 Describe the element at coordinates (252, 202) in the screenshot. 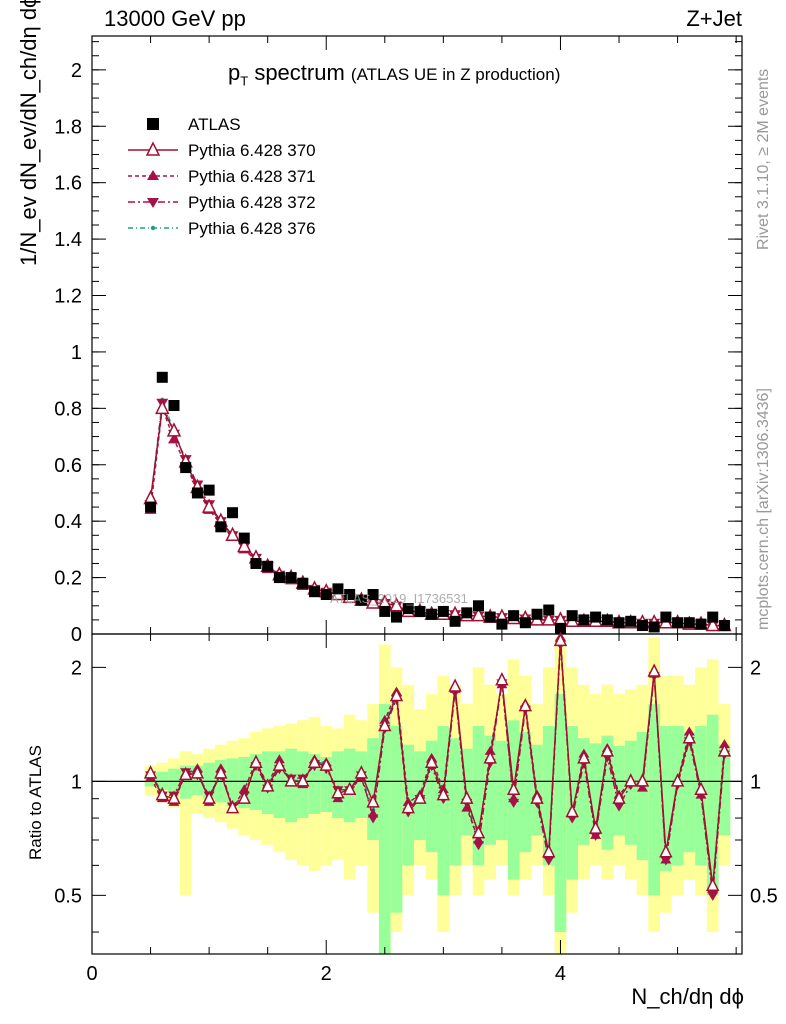

I see `legend-label-3: Pythia 6.428 372` at that location.